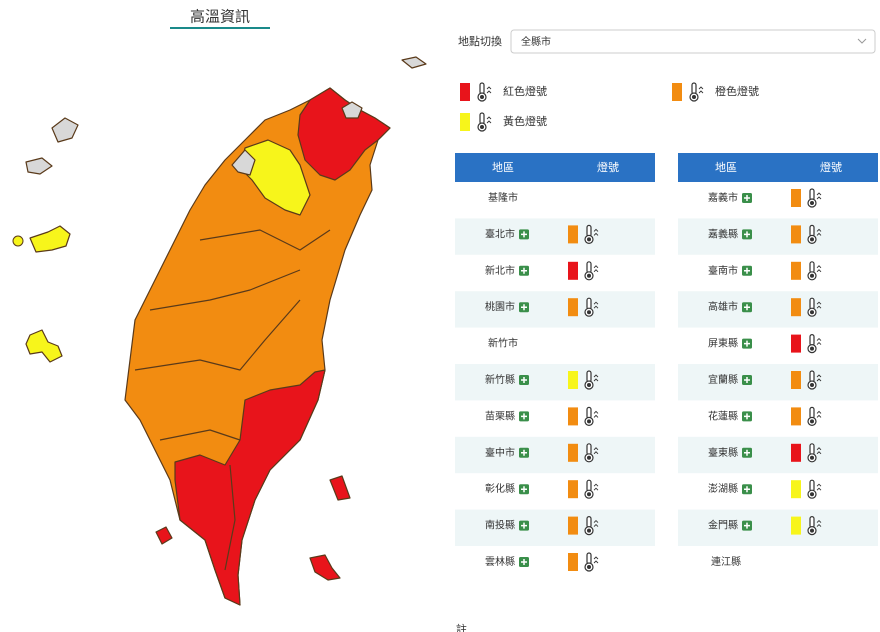 This screenshot has height=632, width=880. Describe the element at coordinates (232, 400) in the screenshot. I see `map-border` at that location.